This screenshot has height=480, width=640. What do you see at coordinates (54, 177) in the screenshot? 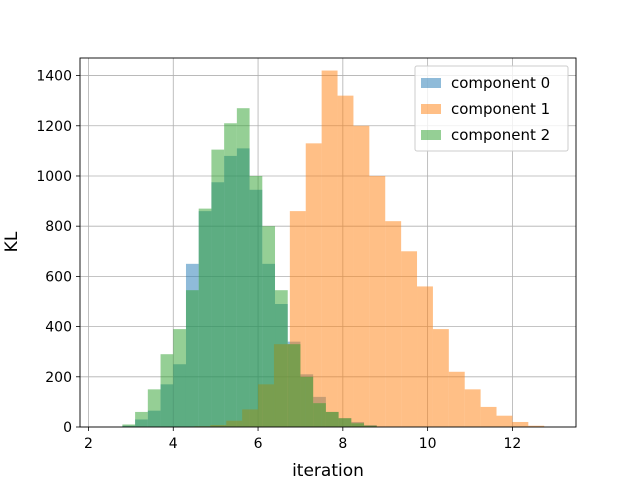
I see `y-tick-label: 1000` at bounding box center [54, 177].